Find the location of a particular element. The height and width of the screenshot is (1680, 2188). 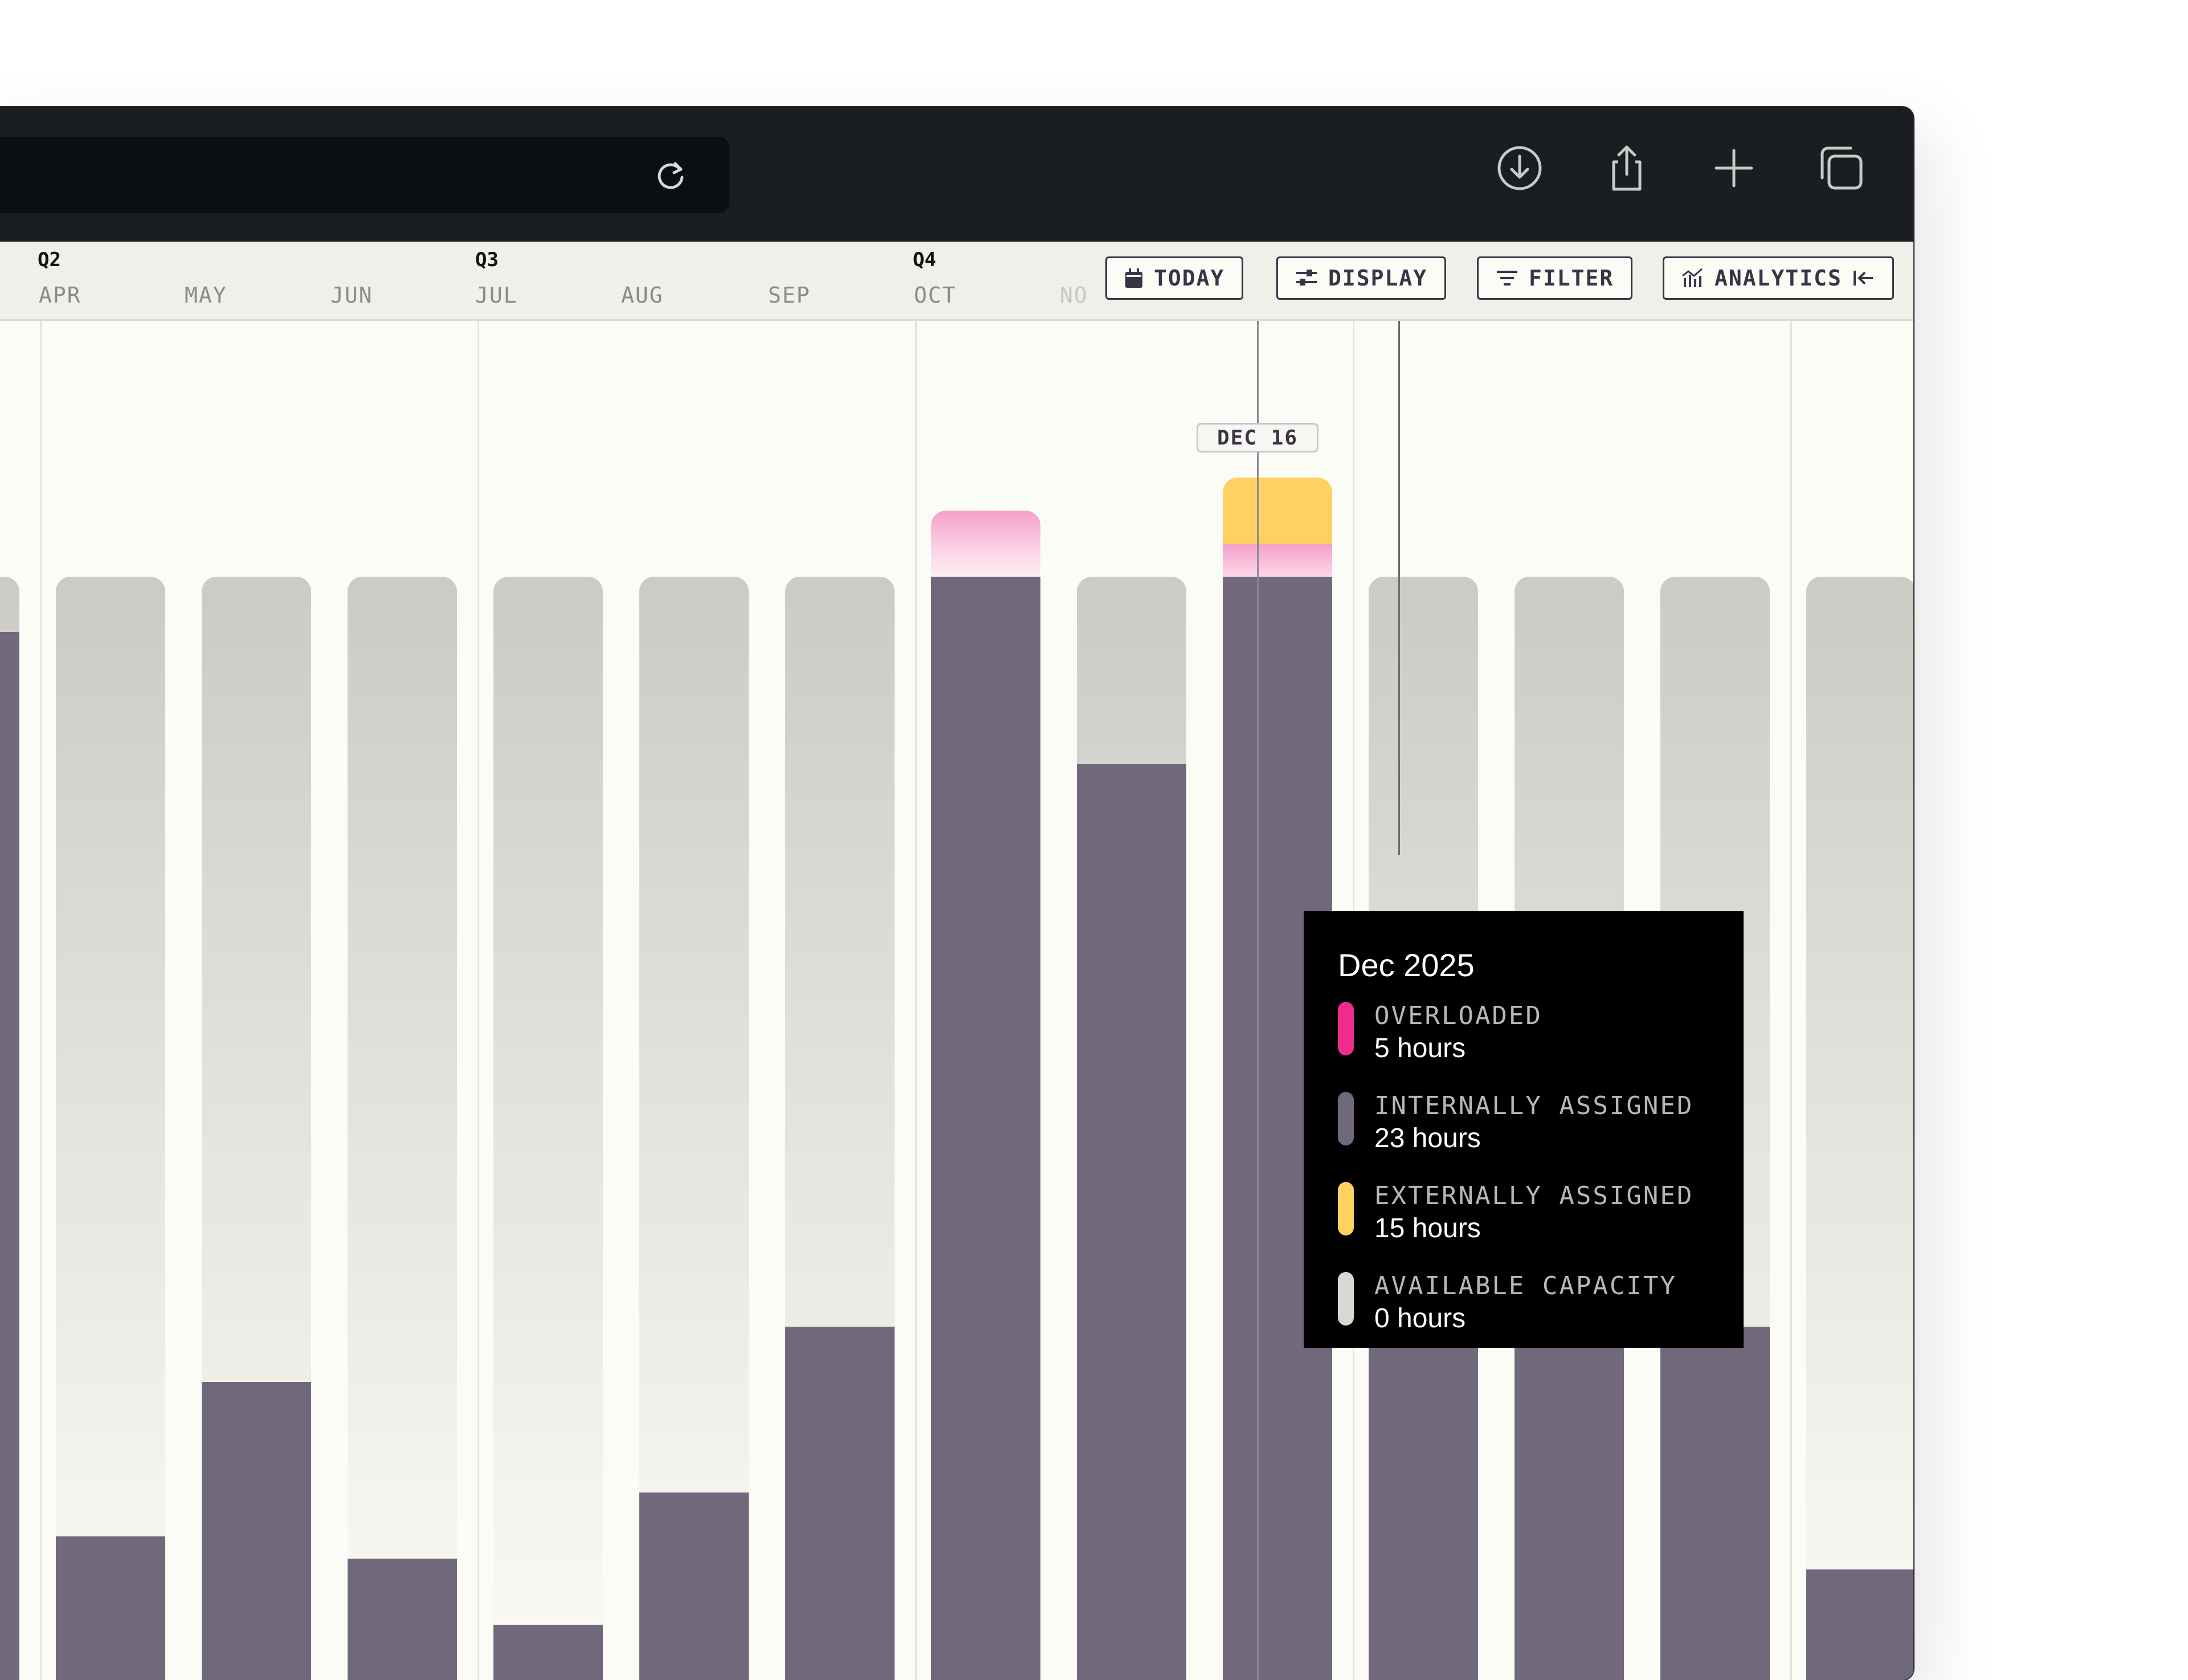

available-swatch is located at coordinates (1346, 1299).